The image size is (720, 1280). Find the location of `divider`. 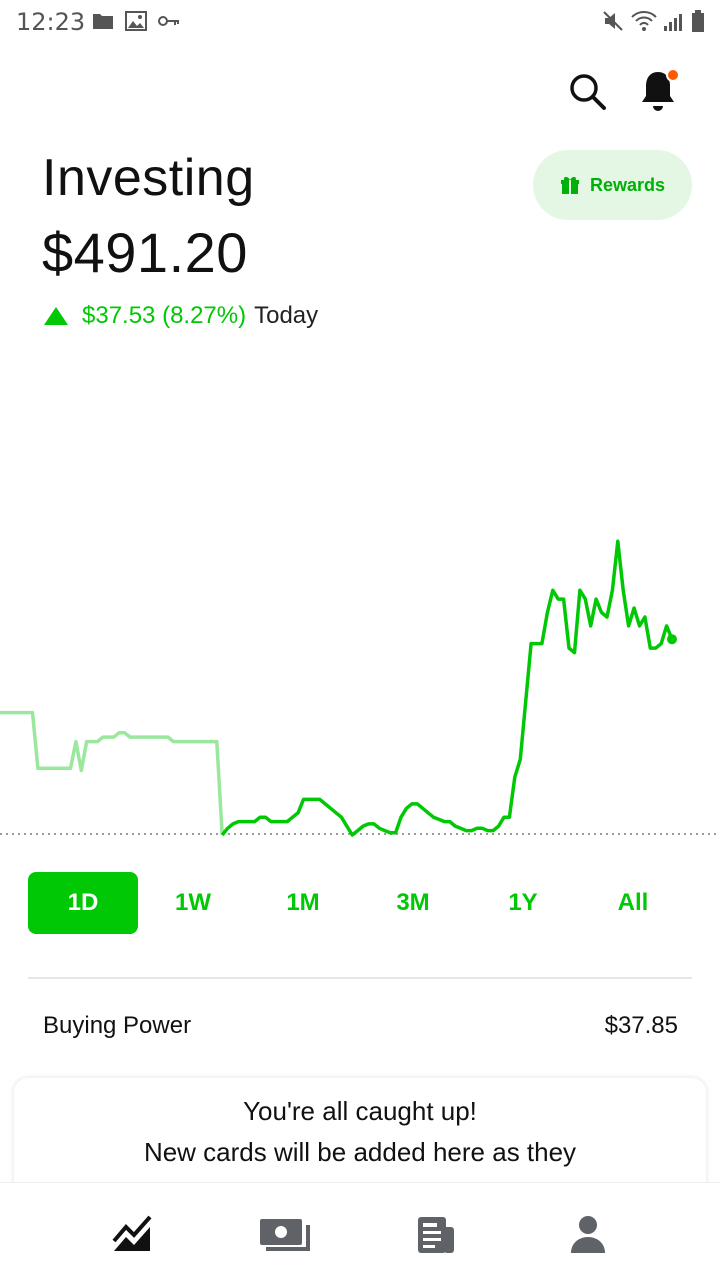

divider is located at coordinates (360, 978).